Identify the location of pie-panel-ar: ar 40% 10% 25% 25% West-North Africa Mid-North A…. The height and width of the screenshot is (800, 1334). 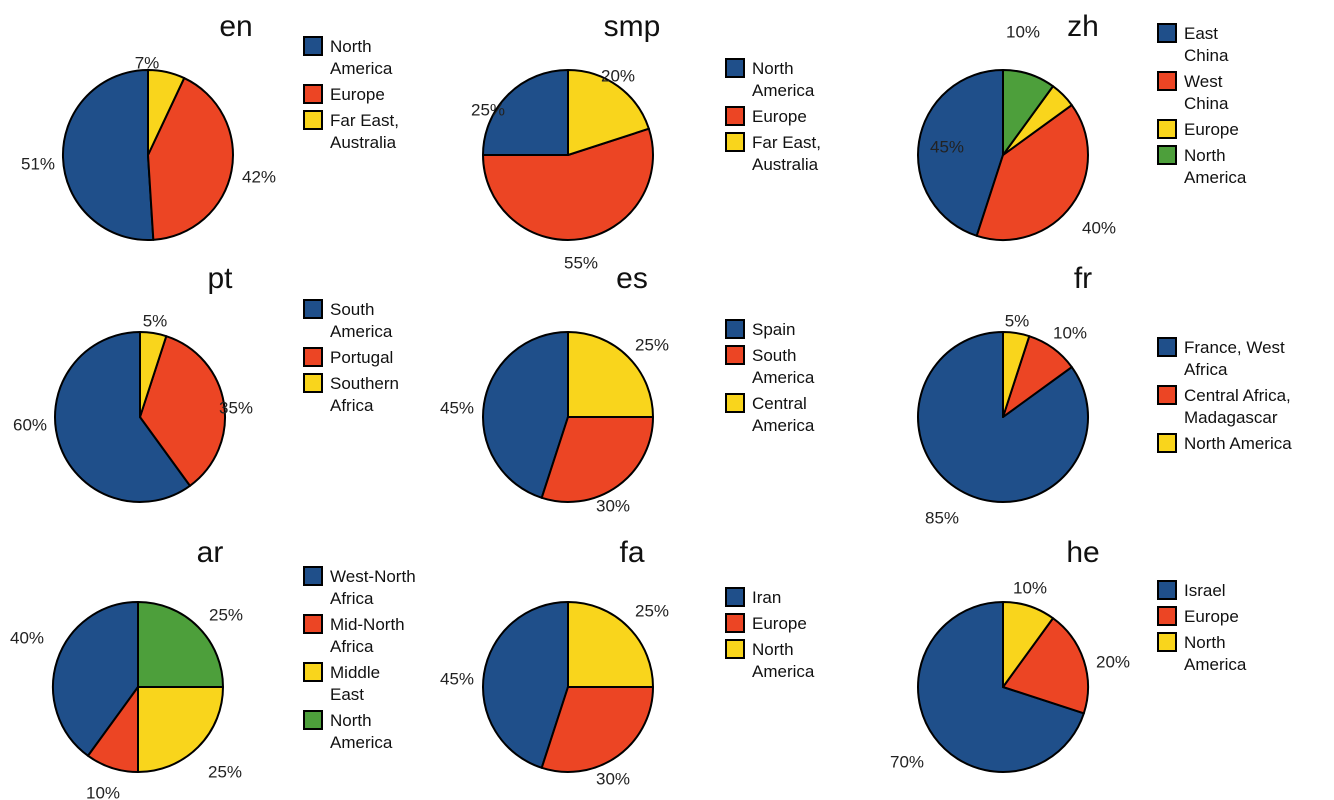
(213, 668).